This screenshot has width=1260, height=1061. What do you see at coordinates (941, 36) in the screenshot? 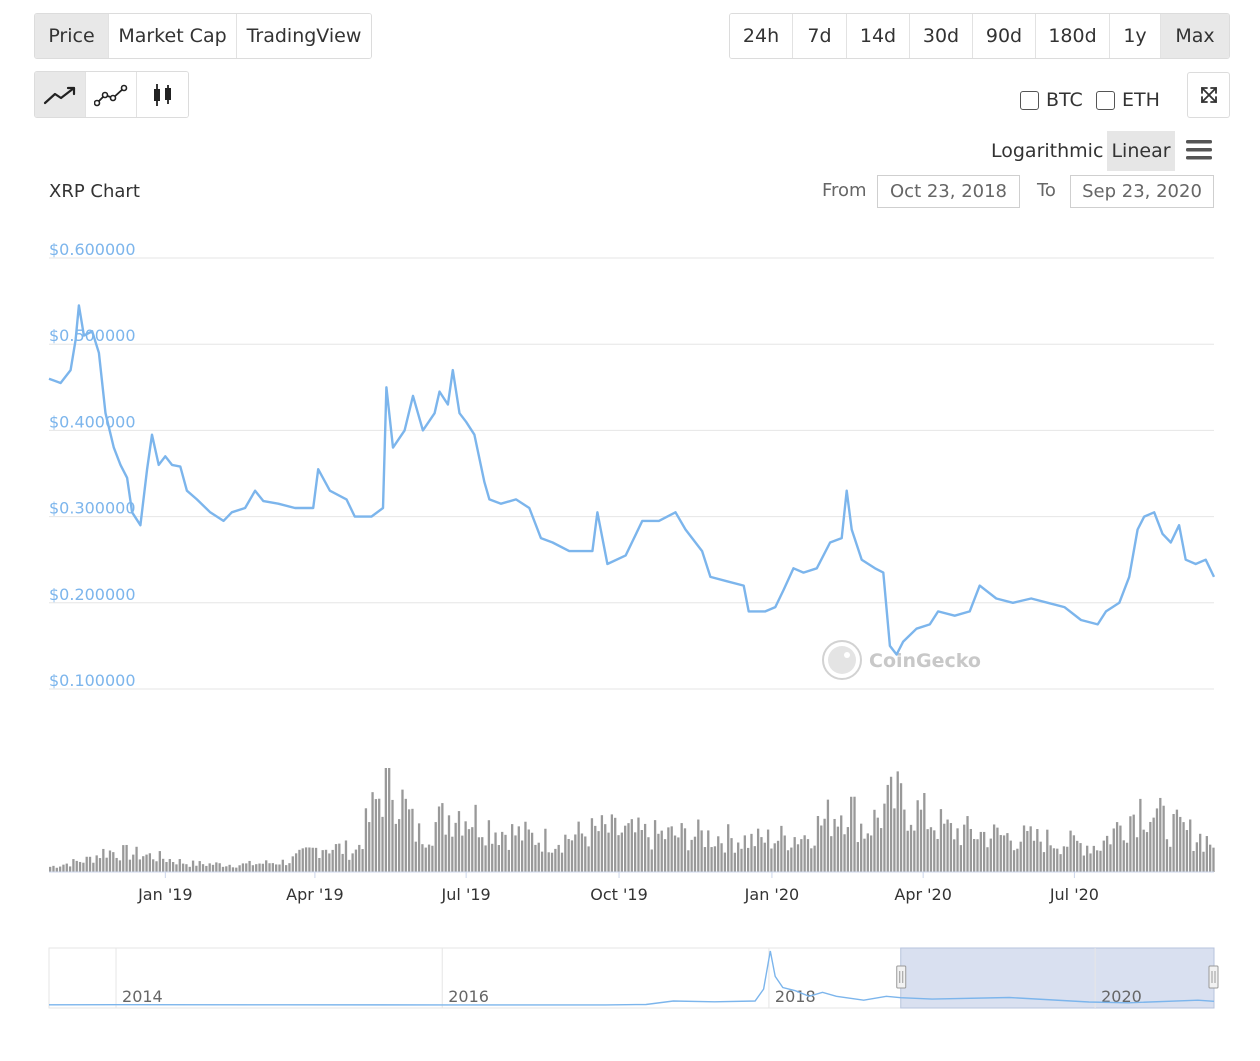
I see `range-30d-button: 30d` at bounding box center [941, 36].